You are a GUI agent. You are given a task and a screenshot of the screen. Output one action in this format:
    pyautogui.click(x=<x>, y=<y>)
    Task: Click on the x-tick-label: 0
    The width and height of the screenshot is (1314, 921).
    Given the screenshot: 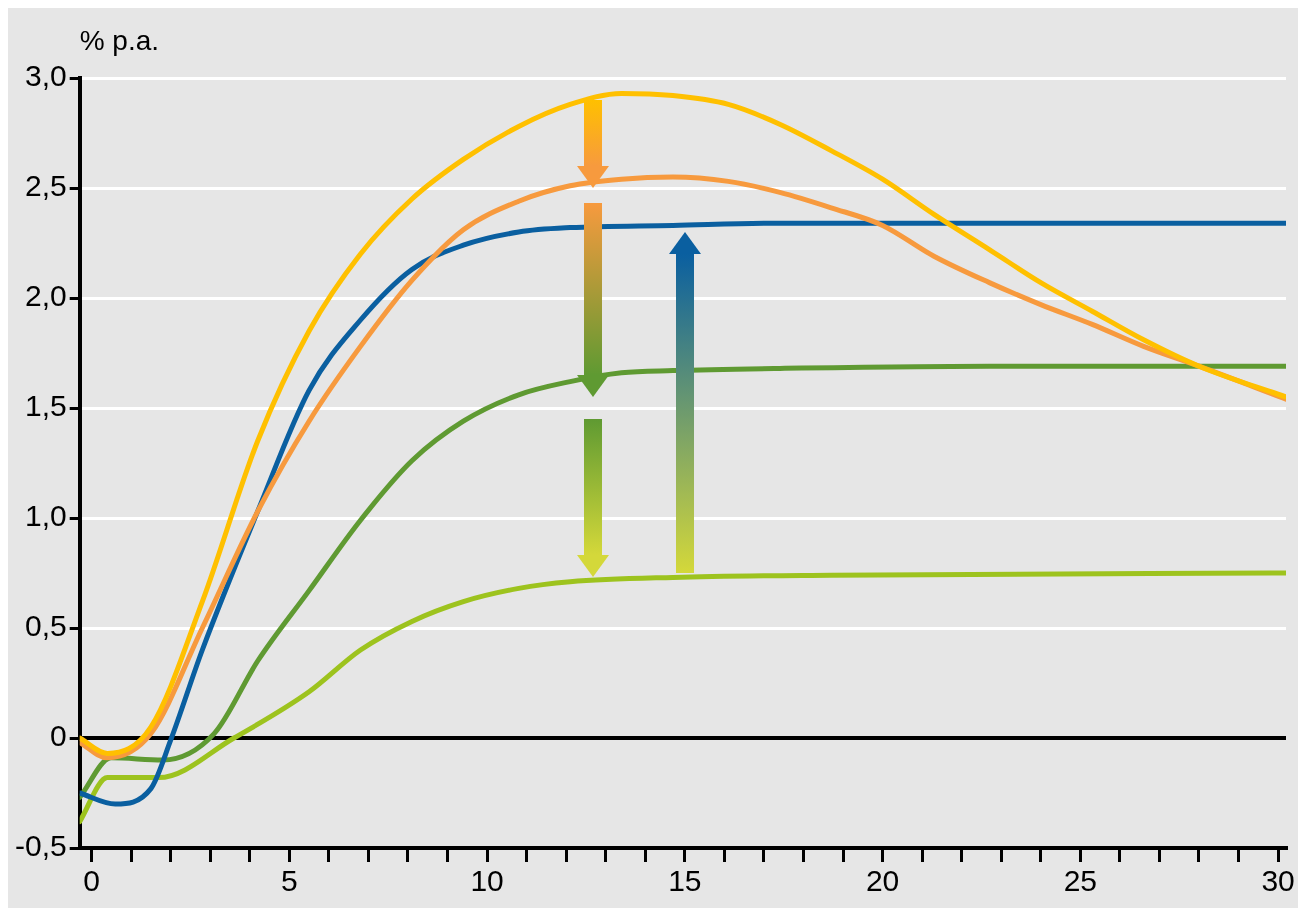 What is the action you would take?
    pyautogui.click(x=91, y=881)
    